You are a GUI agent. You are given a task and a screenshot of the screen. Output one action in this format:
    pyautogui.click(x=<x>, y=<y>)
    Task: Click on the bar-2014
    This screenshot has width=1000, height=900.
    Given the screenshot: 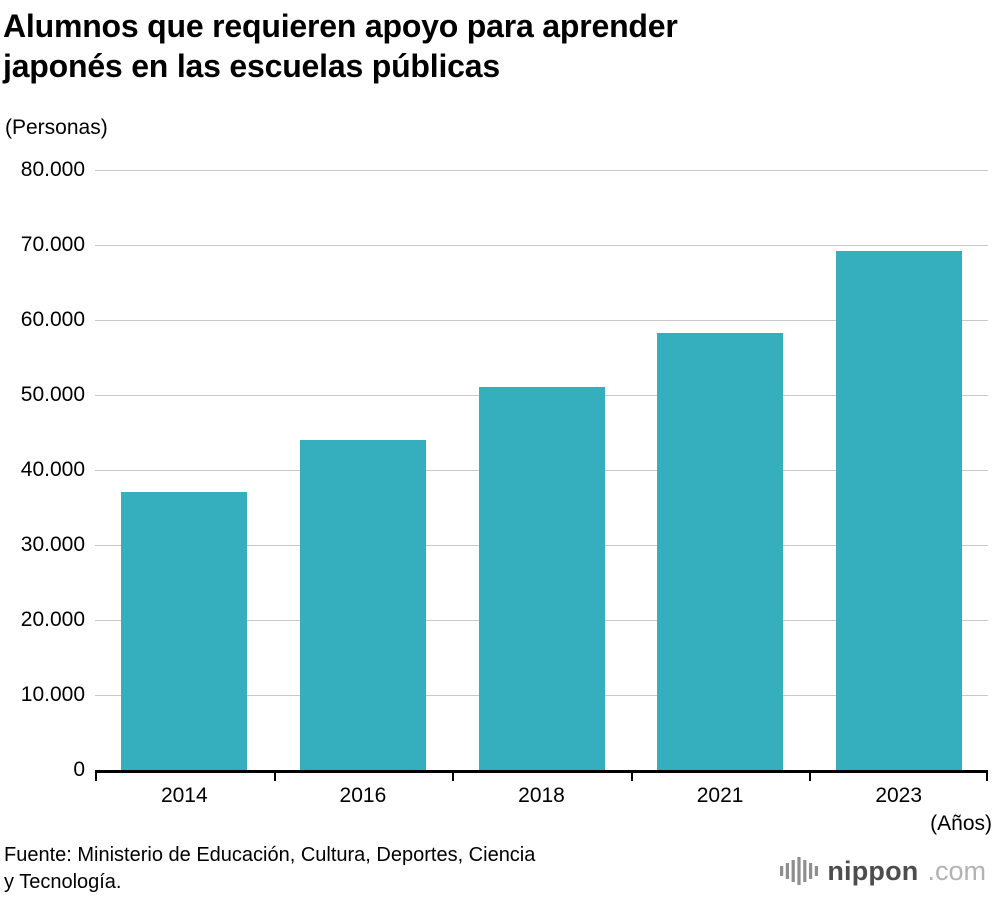 What is the action you would take?
    pyautogui.click(x=184, y=630)
    